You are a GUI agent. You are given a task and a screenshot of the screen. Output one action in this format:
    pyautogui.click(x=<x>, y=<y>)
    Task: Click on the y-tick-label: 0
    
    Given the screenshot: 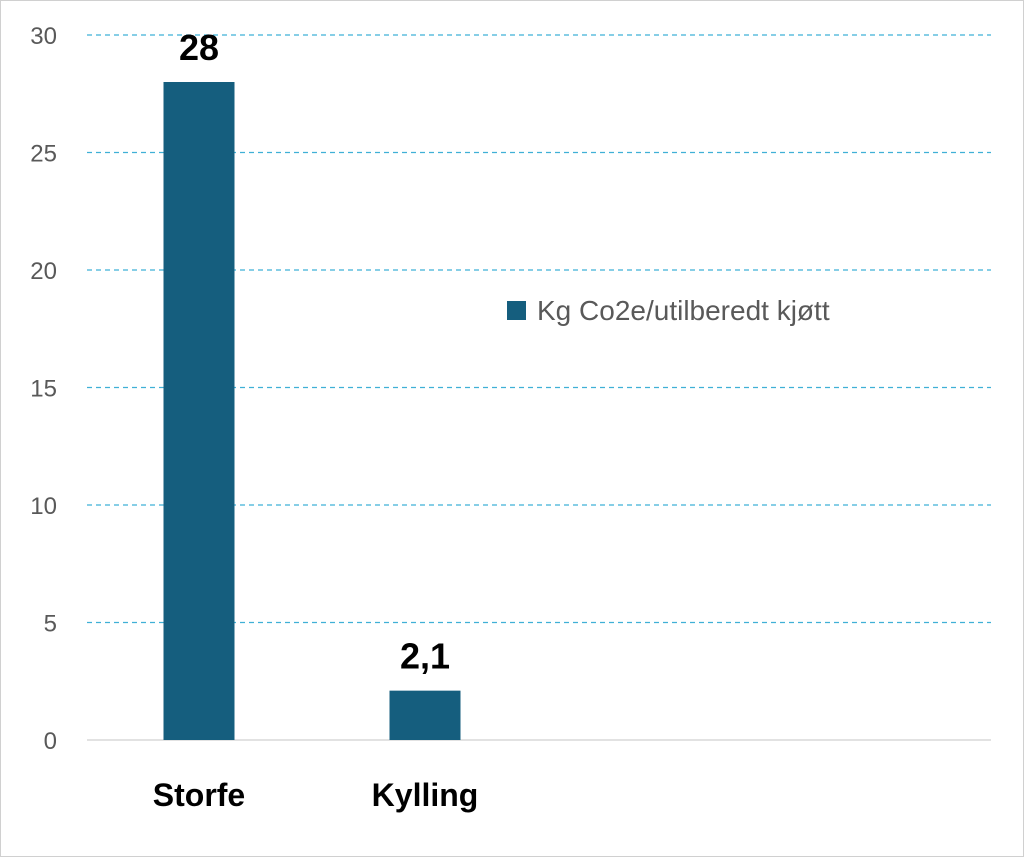 What is the action you would take?
    pyautogui.click(x=50, y=741)
    